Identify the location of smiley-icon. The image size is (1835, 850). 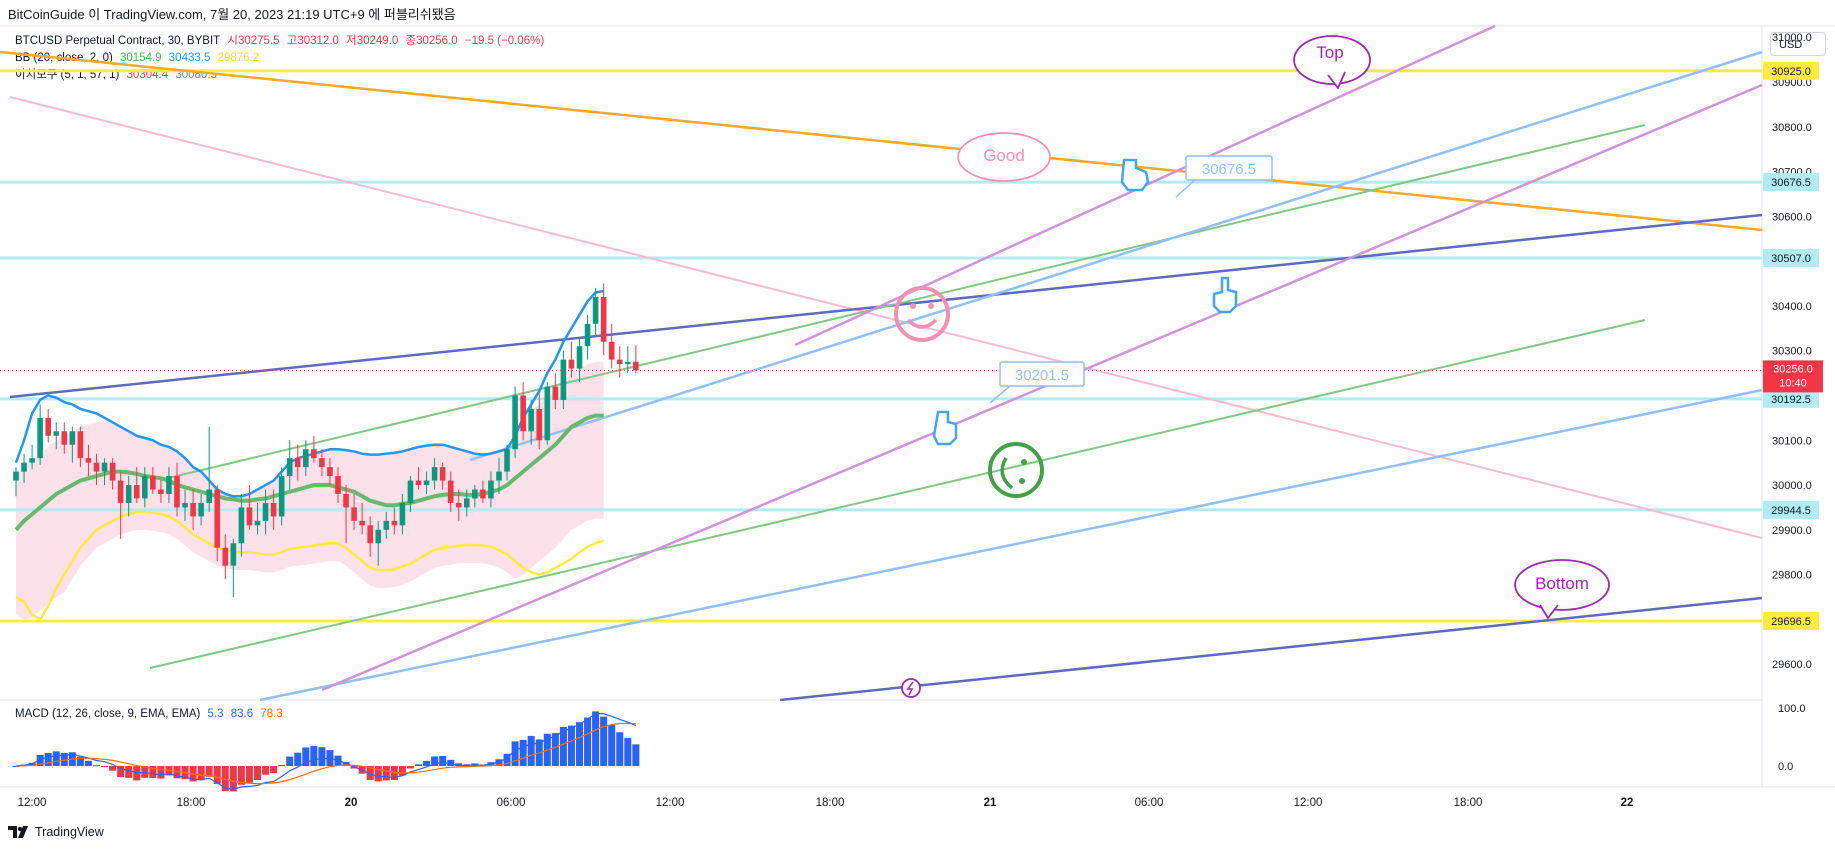
(922, 314).